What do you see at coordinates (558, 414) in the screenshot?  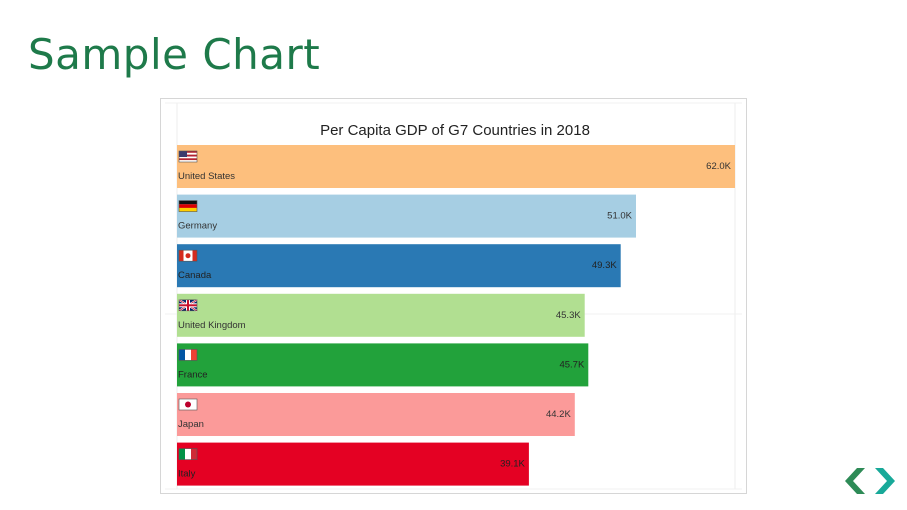 I see `value-label: 44.2K` at bounding box center [558, 414].